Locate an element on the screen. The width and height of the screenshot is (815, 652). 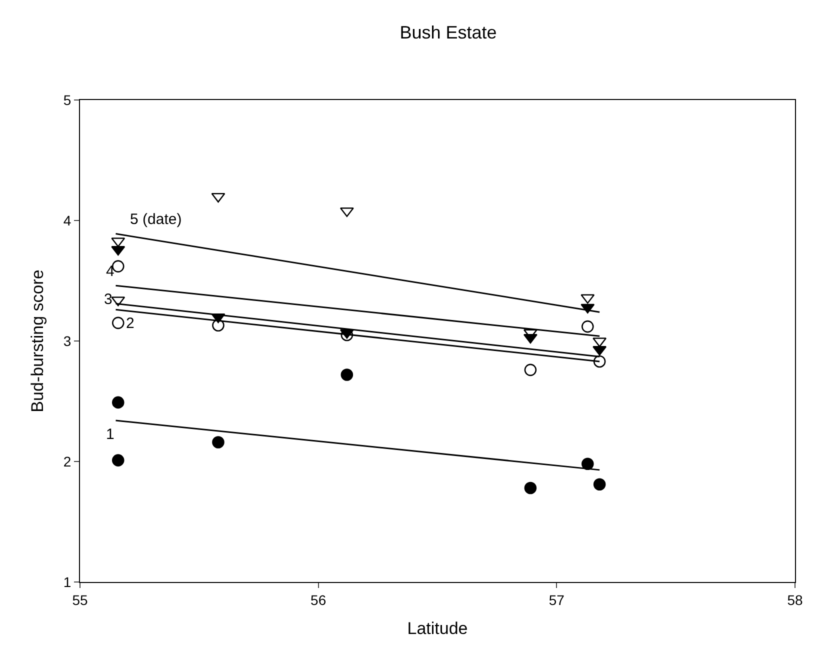
y-tick-label: 4 is located at coordinates (67, 220).